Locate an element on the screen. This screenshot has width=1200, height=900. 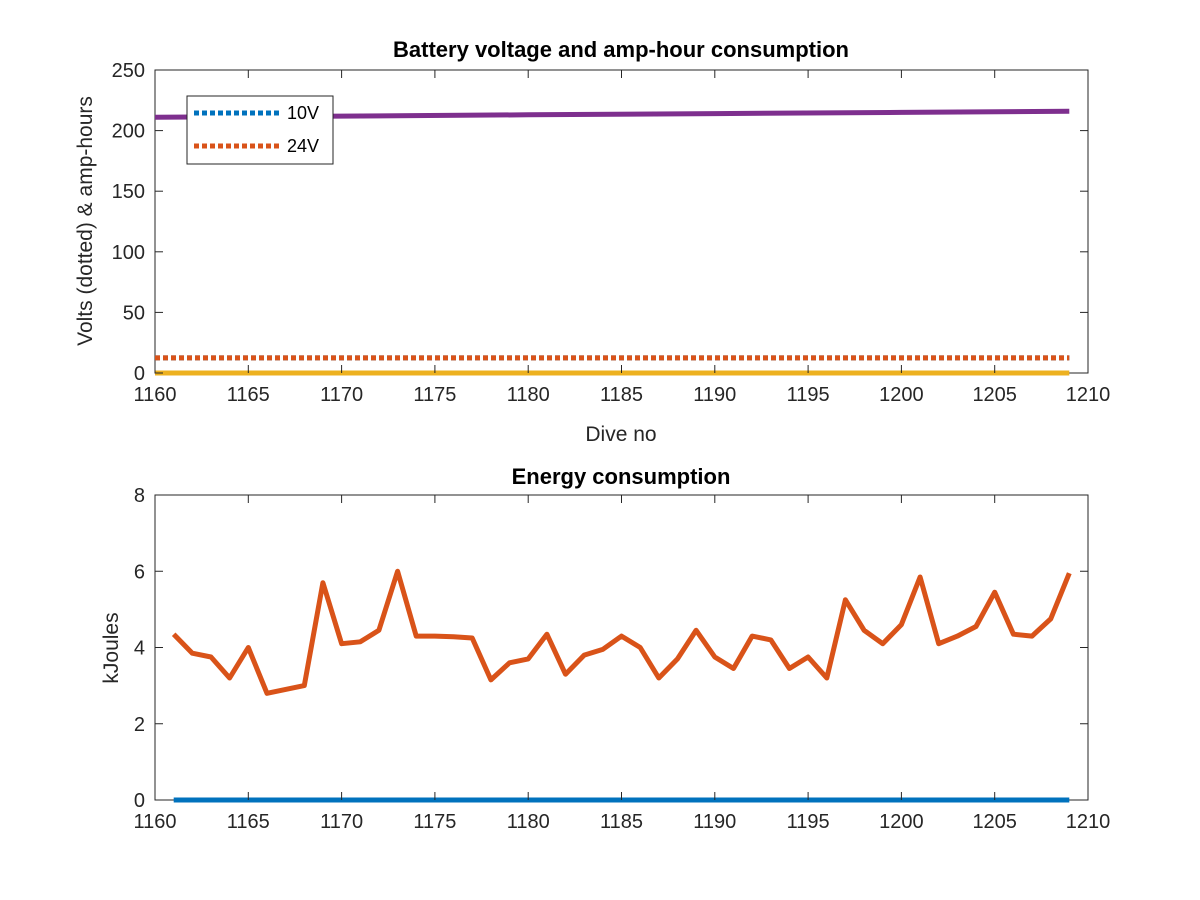
y-tick-label: 8 is located at coordinates (139, 496).